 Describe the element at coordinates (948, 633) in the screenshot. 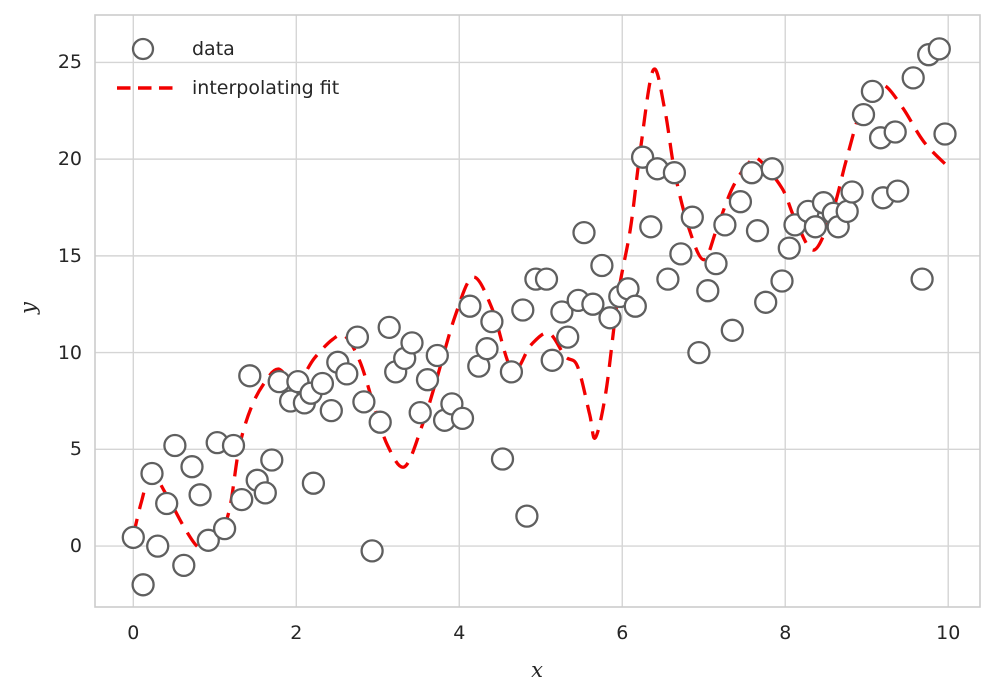

I see `x-tick-label: 10` at that location.